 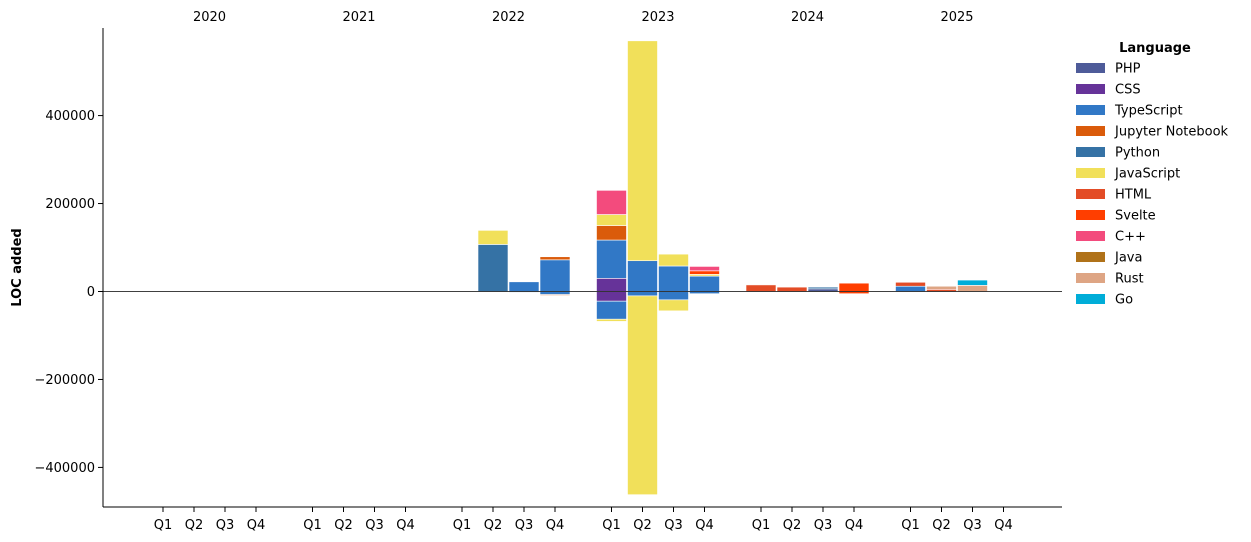 What do you see at coordinates (70, 204) in the screenshot?
I see `y-tick-label: 200000` at bounding box center [70, 204].